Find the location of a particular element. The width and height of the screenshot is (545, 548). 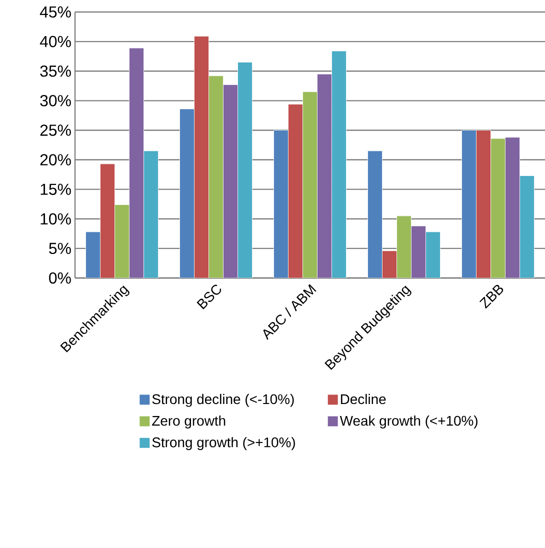

y-tick-label: 40% is located at coordinates (55, 42).